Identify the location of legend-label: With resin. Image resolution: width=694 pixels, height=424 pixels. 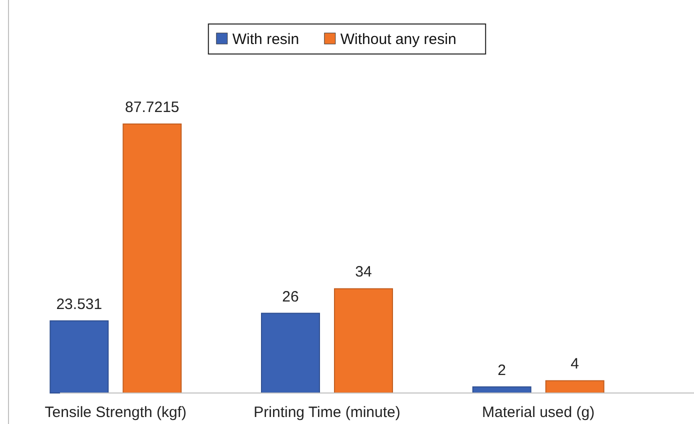
(266, 39).